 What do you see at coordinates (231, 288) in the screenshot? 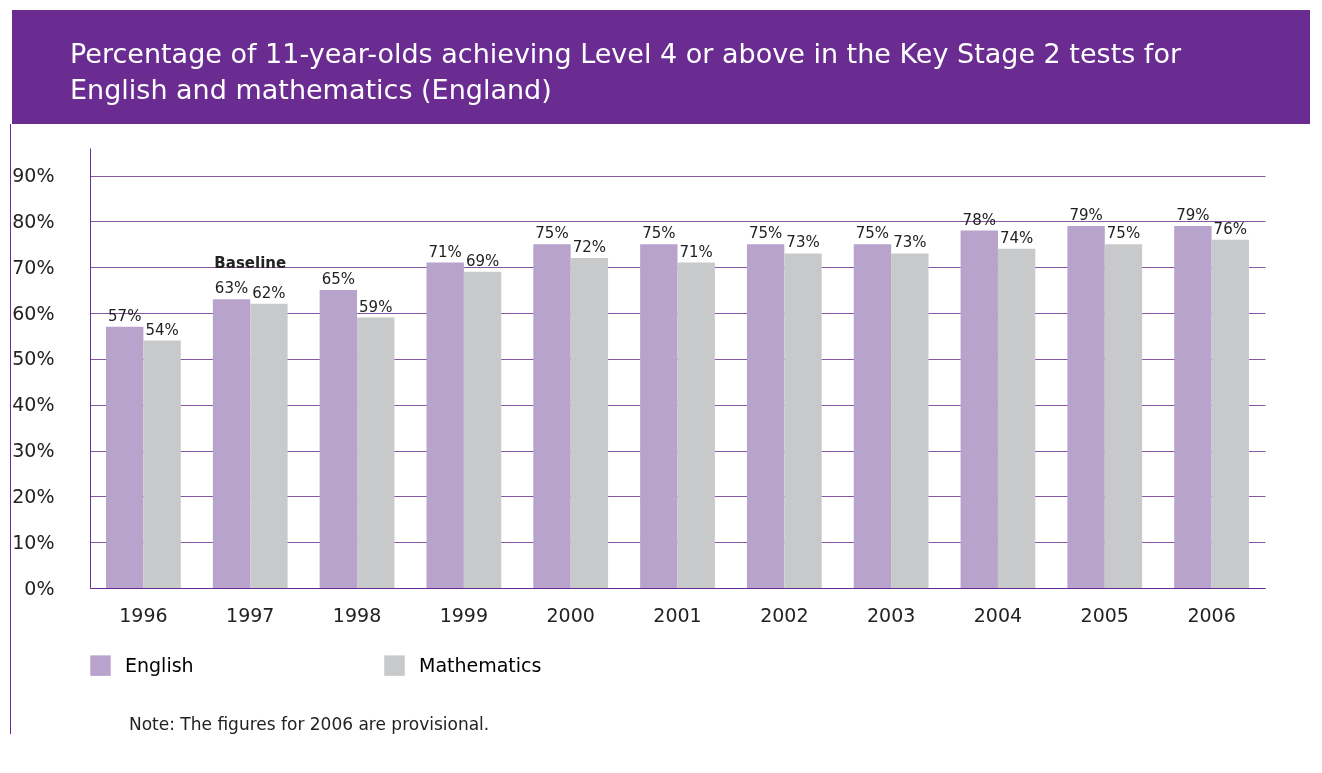
I see `data-label: 63%` at bounding box center [231, 288].